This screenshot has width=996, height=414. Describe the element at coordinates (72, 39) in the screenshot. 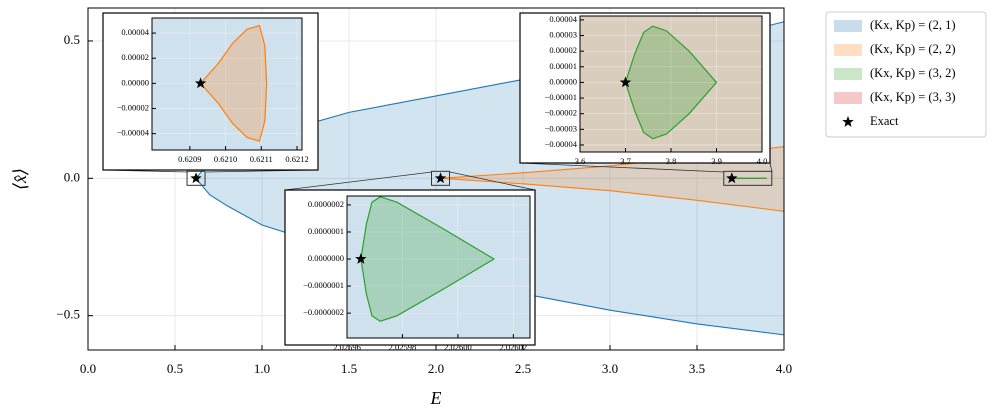

I see `y-tick-label: 0.5` at that location.